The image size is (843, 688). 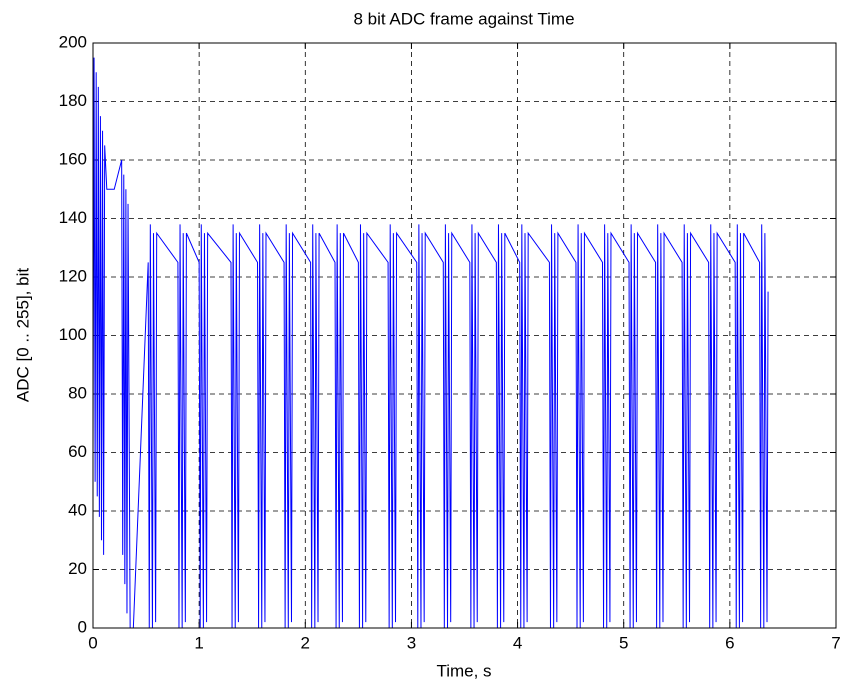 I want to click on x-tick-label: 0, so click(x=92, y=642).